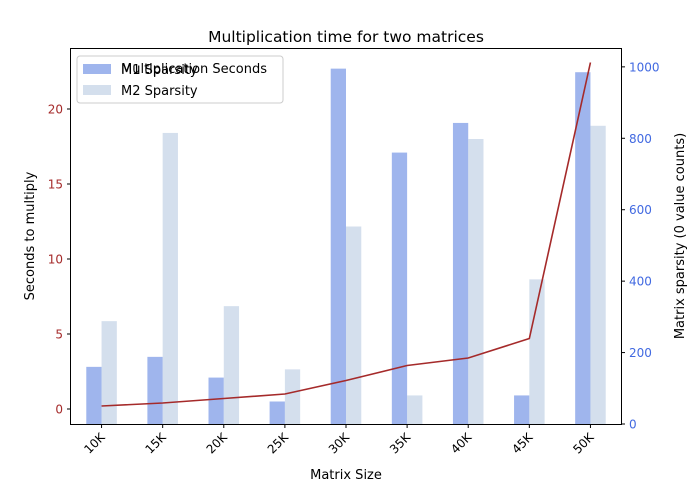  I want to click on x-tick-label: 20K, so click(217, 442).